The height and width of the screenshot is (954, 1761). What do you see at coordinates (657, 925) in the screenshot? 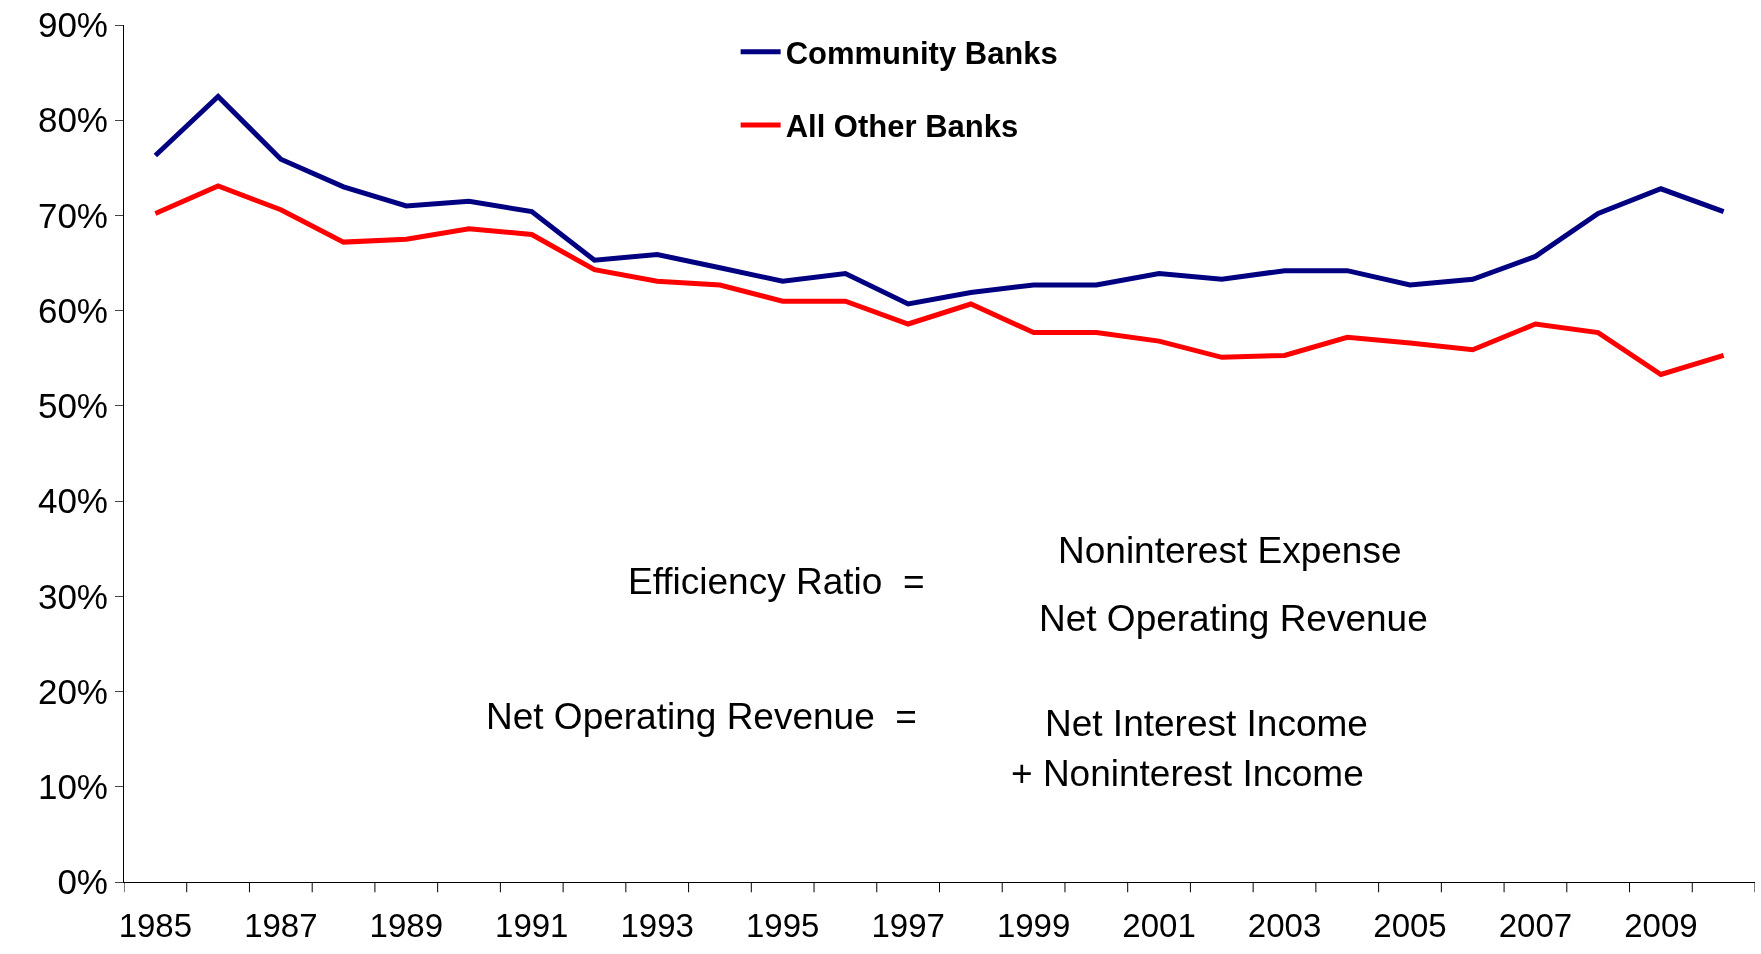
I see `x-tick-label: 1993` at bounding box center [657, 925].